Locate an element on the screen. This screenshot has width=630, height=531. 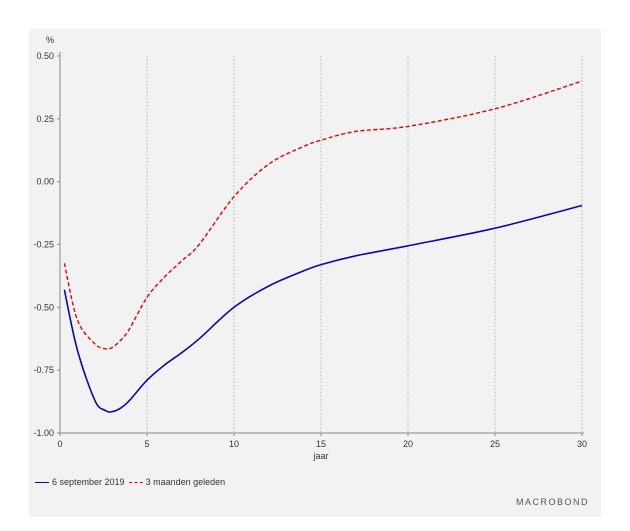
x-tick-label: 20 is located at coordinates (408, 444).